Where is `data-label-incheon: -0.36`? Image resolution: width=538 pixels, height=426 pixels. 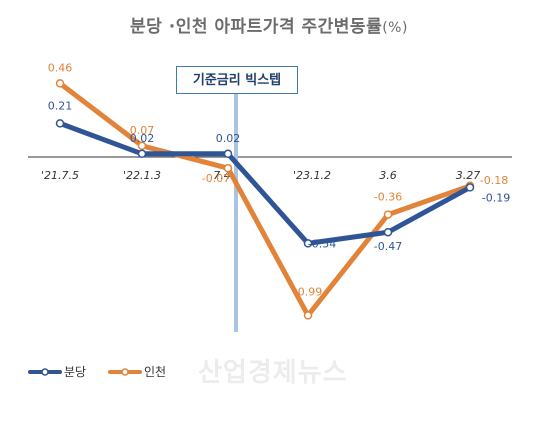
data-label-incheon: -0.36 is located at coordinates (388, 197).